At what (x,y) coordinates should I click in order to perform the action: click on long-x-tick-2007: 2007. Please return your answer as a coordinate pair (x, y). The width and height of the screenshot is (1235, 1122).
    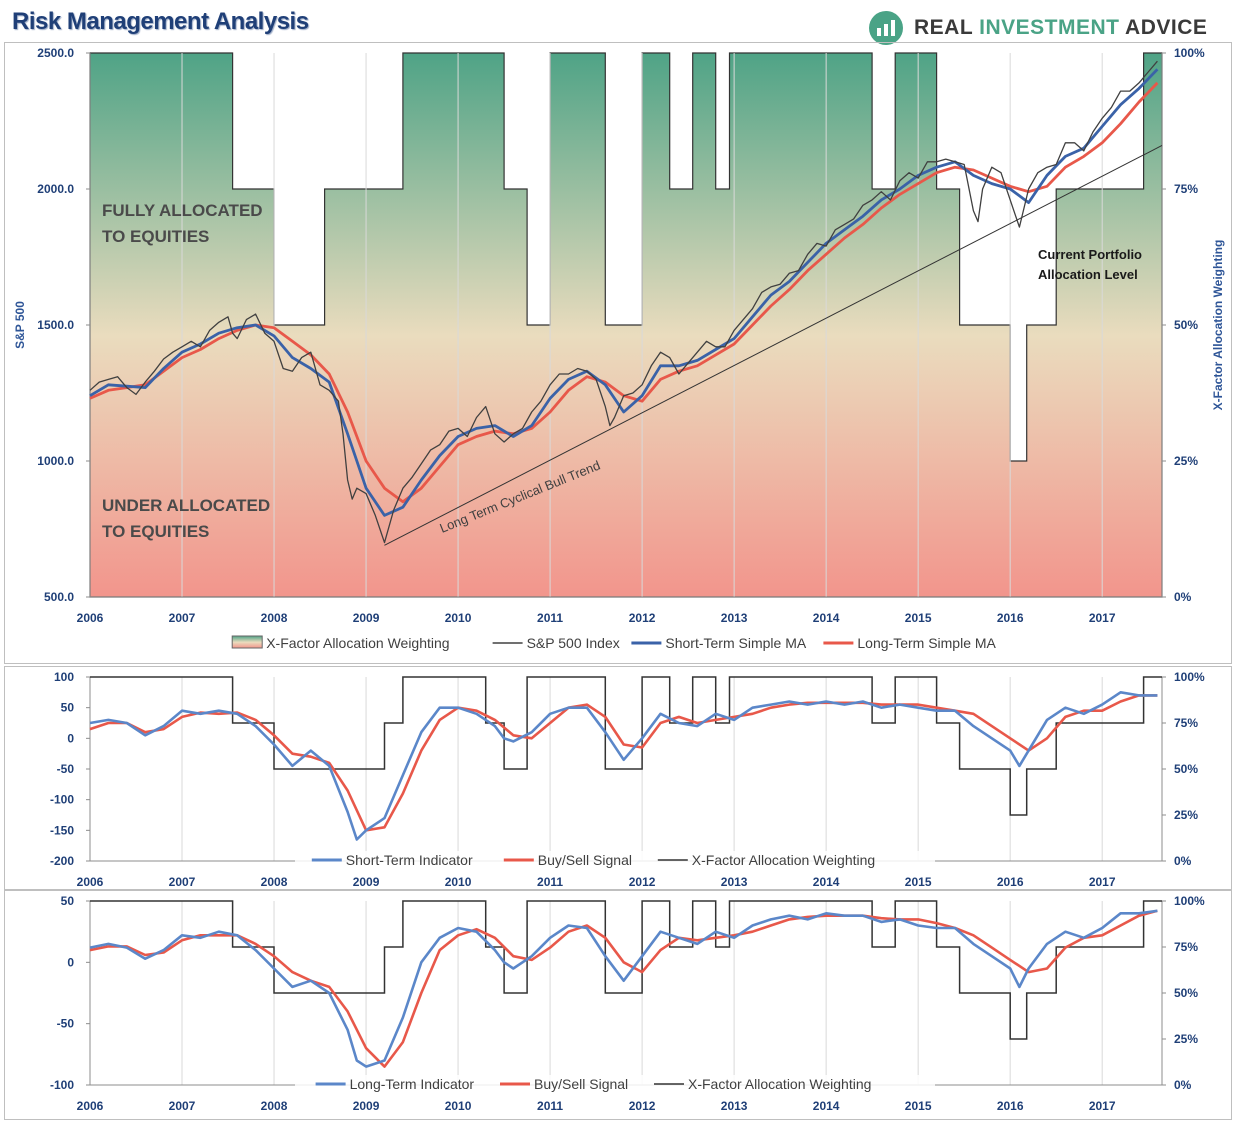
    Looking at the image, I should click on (182, 1106).